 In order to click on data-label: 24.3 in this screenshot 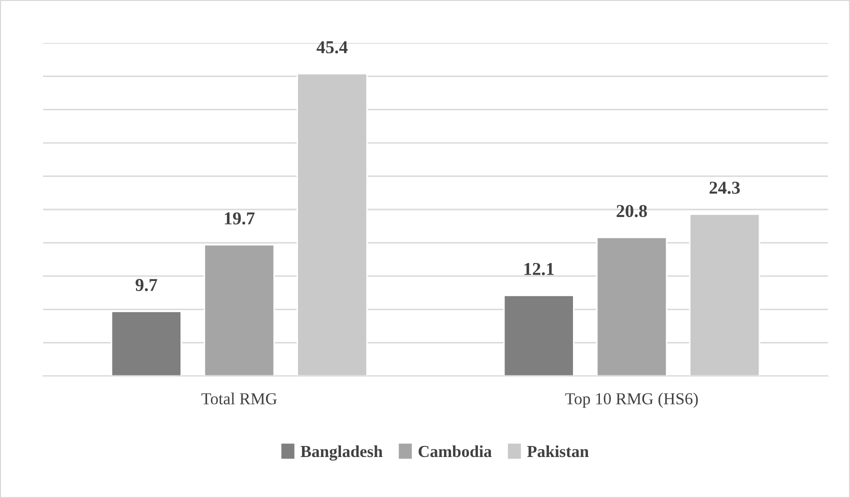, I will do `click(725, 188)`.